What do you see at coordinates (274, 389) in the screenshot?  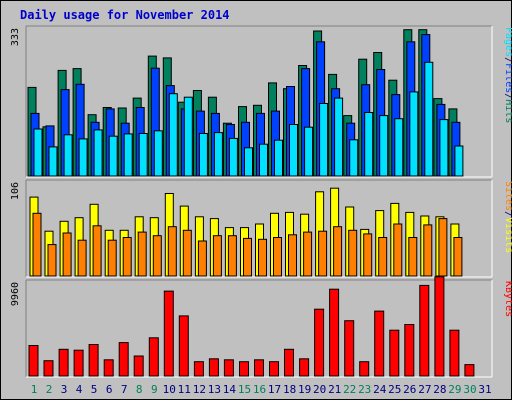 I see `x-tick-label-17: 17` at bounding box center [274, 389].